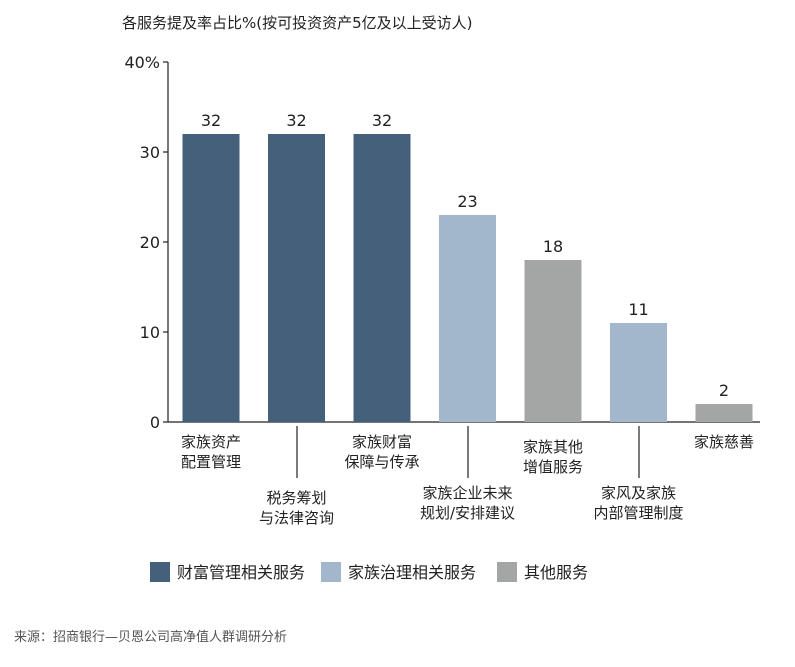  Describe the element at coordinates (724, 390) in the screenshot. I see `bar-value-label: 2` at that location.